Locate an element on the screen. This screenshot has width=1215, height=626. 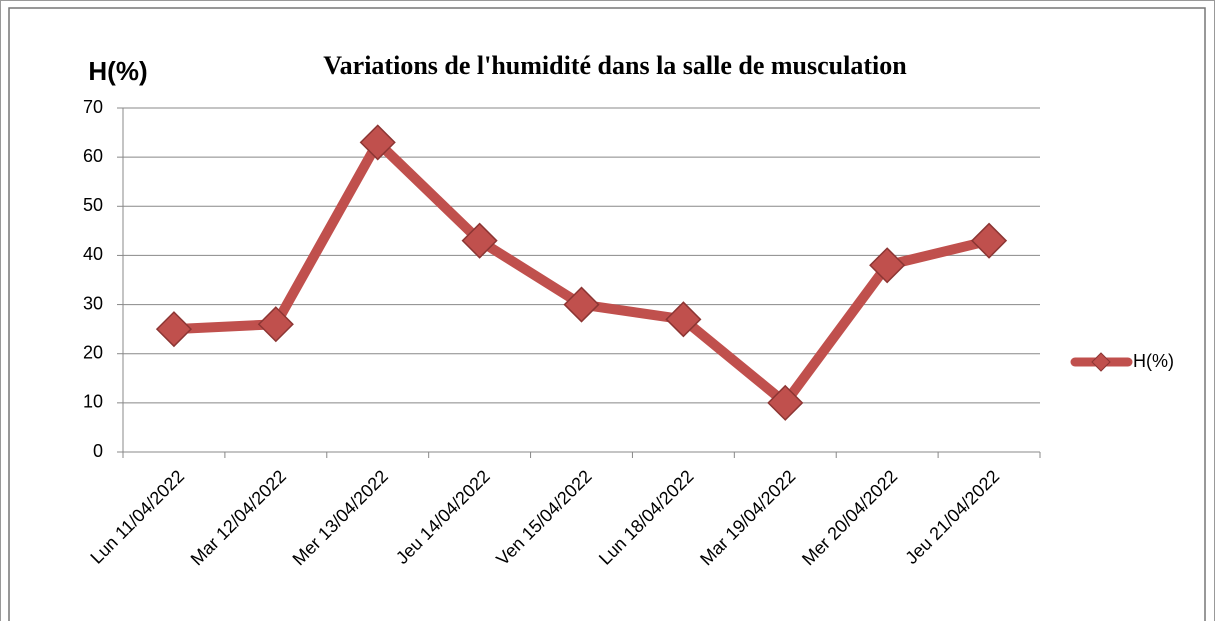
y-tick-label: 40 is located at coordinates (93, 254).